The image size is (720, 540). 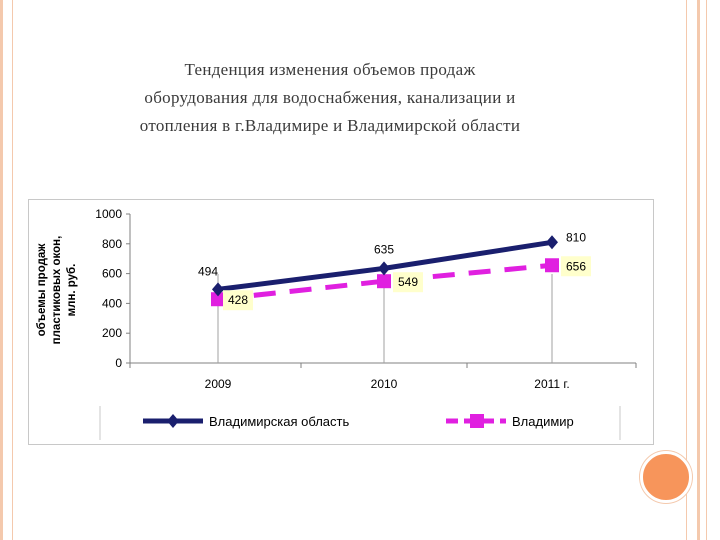 What do you see at coordinates (360, 423) in the screenshot?
I see `legend: Владимирская область Владимир` at bounding box center [360, 423].